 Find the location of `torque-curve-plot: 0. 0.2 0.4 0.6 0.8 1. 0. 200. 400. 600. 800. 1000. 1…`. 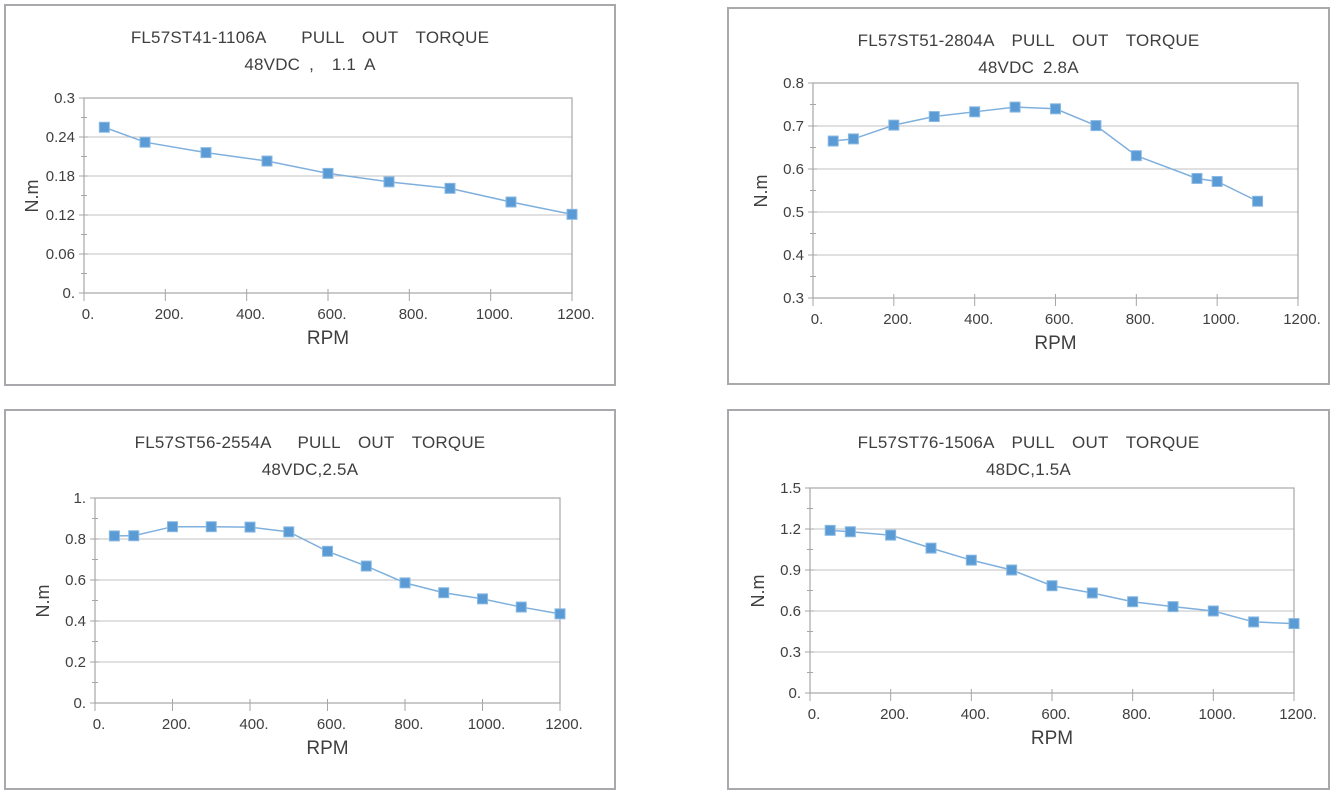

torque-curve-plot: 0. 0.2 0.4 0.6 0.8 1. 0. 200. 400. 600. 800. 1000. 1… is located at coordinates (324, 611).